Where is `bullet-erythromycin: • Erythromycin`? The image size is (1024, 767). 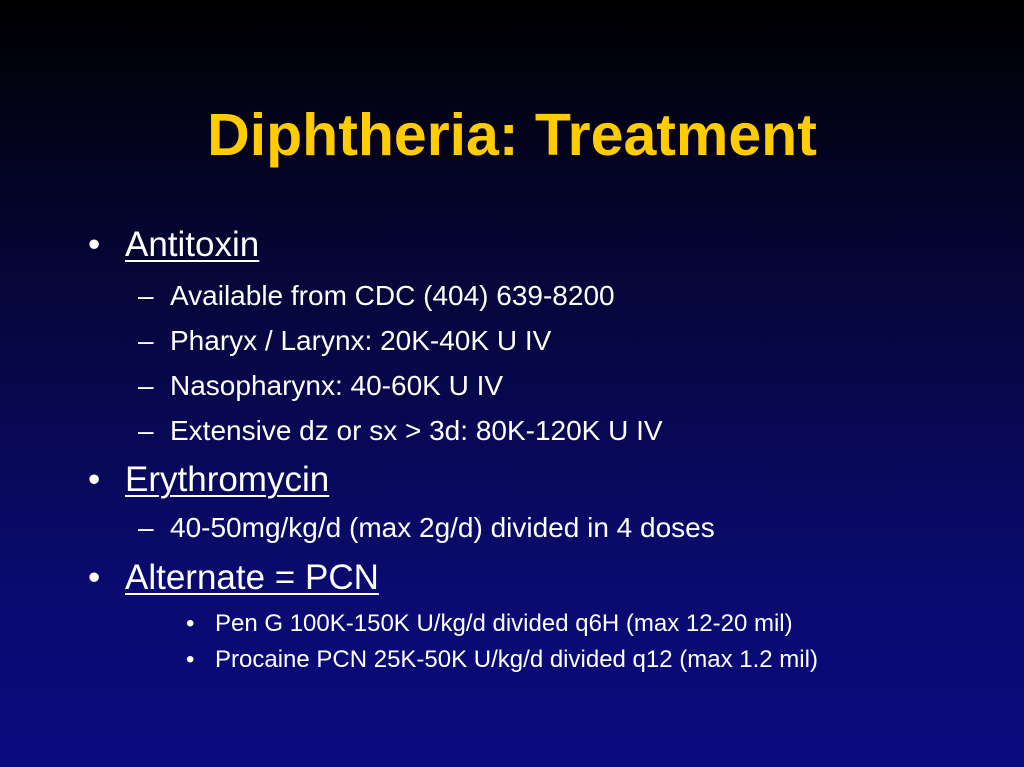 bullet-erythromycin: • Erythromycin is located at coordinates (208, 480).